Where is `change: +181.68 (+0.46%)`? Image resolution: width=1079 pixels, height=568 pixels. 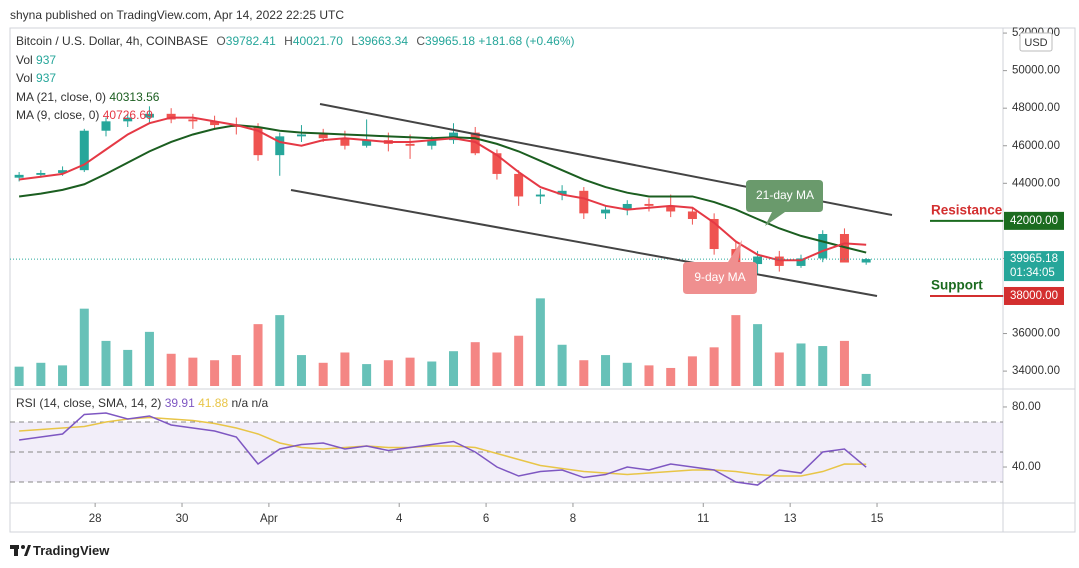 change: +181.68 (+0.46%) is located at coordinates (526, 41).